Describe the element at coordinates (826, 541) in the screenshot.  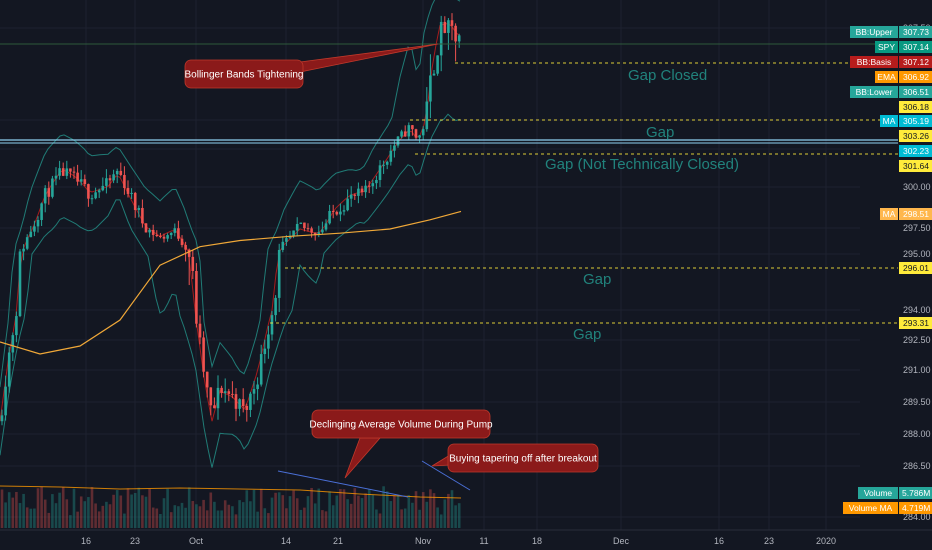
I see `x-tick-label: 2020` at that location.